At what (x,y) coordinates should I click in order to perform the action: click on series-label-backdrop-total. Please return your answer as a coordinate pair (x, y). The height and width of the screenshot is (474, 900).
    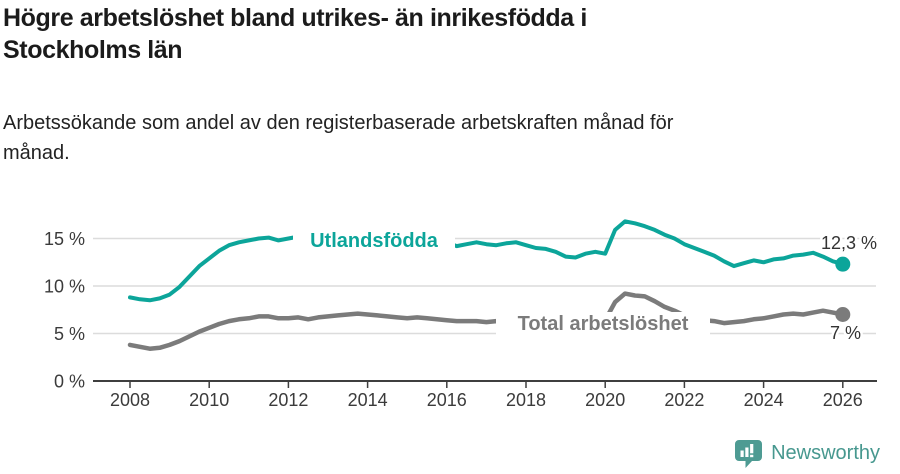
    Looking at the image, I should click on (603, 325).